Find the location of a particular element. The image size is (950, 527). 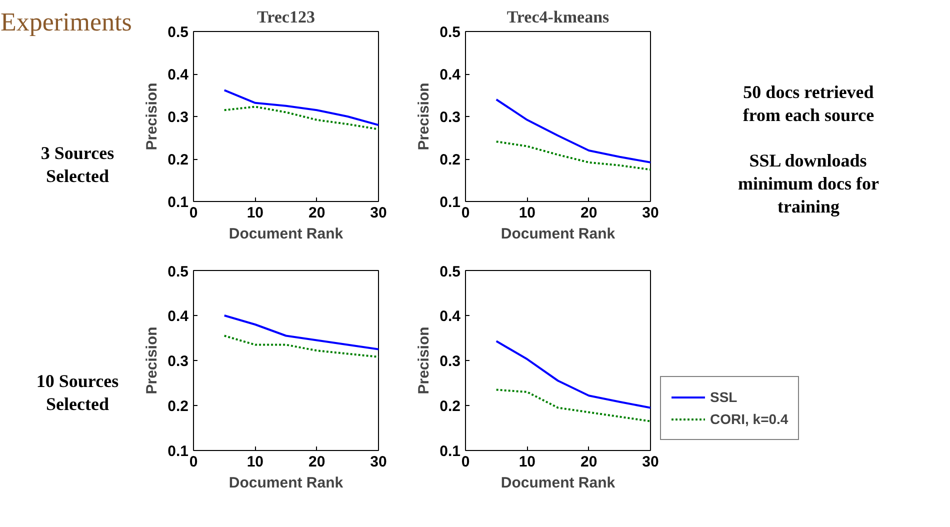

chart-title: Trec4-kmeans is located at coordinates (558, 17).